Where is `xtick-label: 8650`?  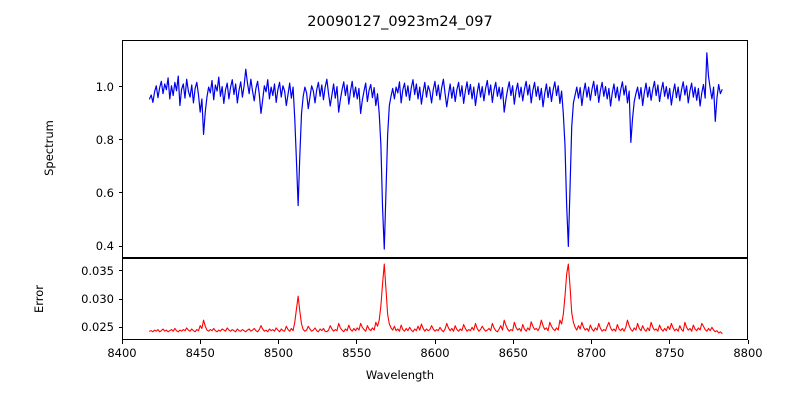
xtick-label: 8650 is located at coordinates (513, 353).